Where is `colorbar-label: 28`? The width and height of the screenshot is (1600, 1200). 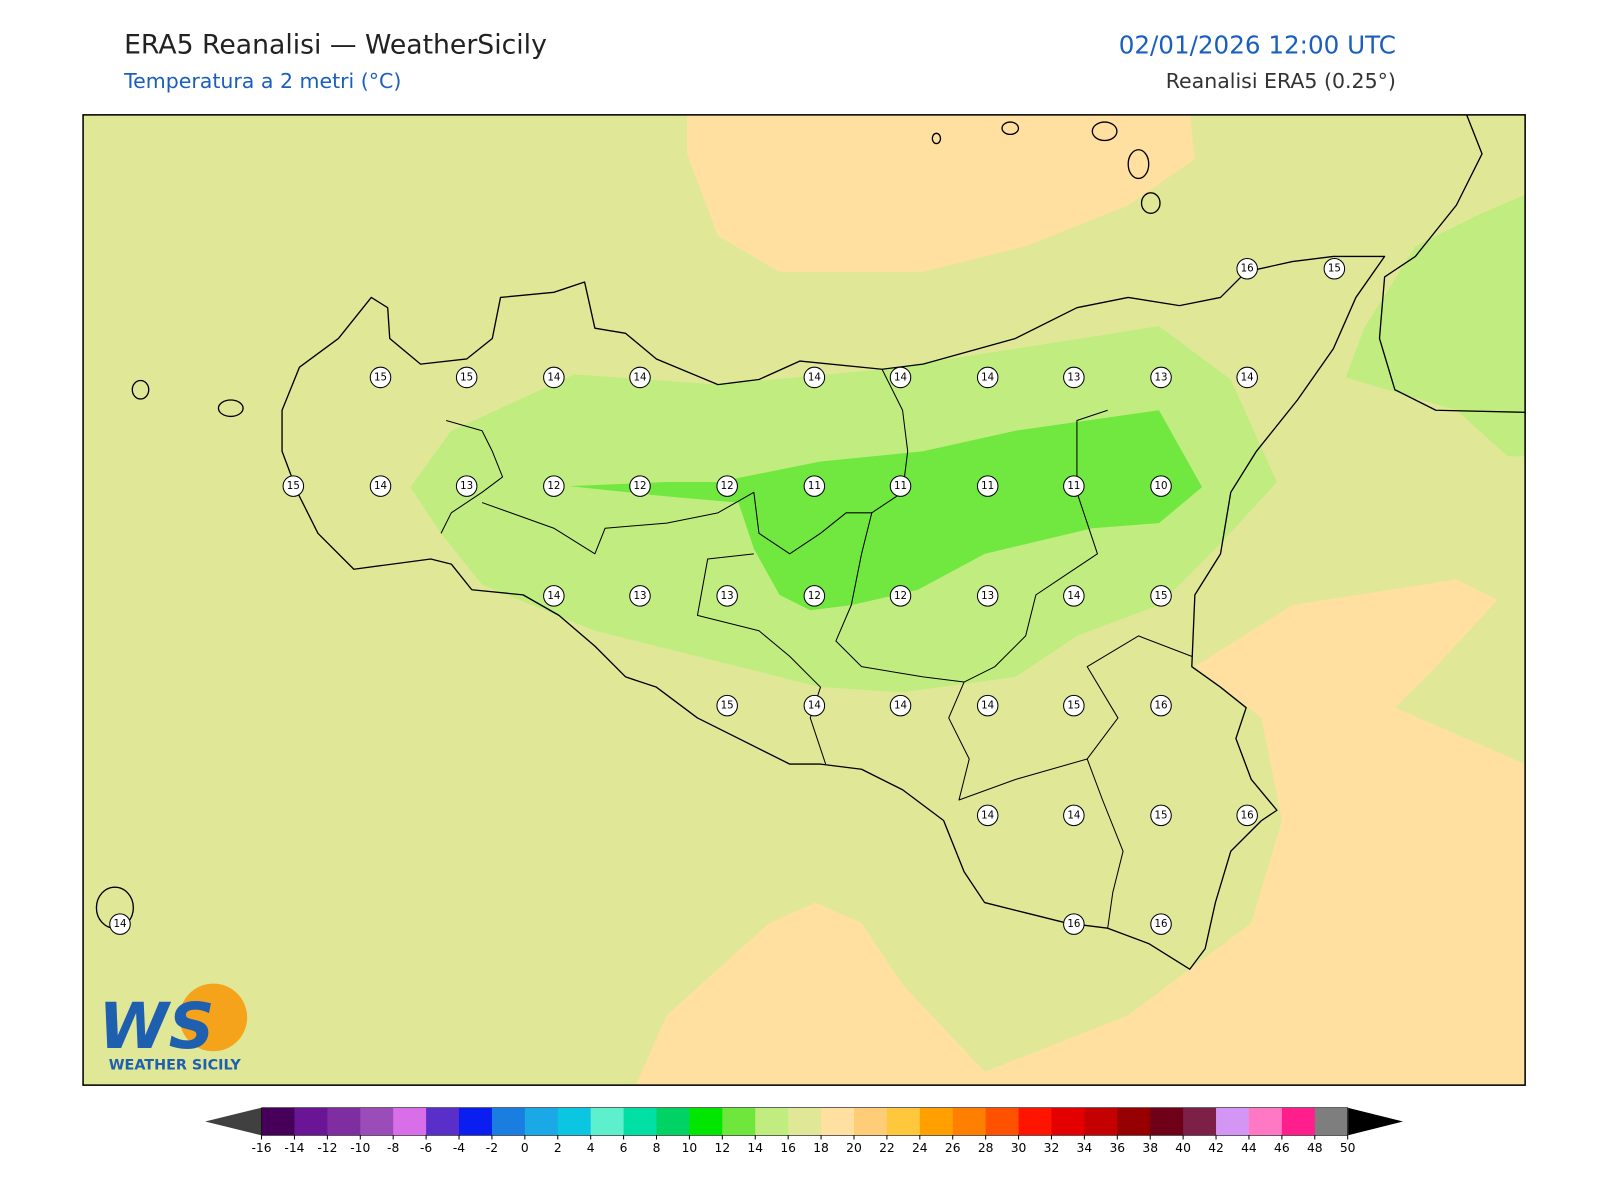 colorbar-label: 28 is located at coordinates (986, 1148).